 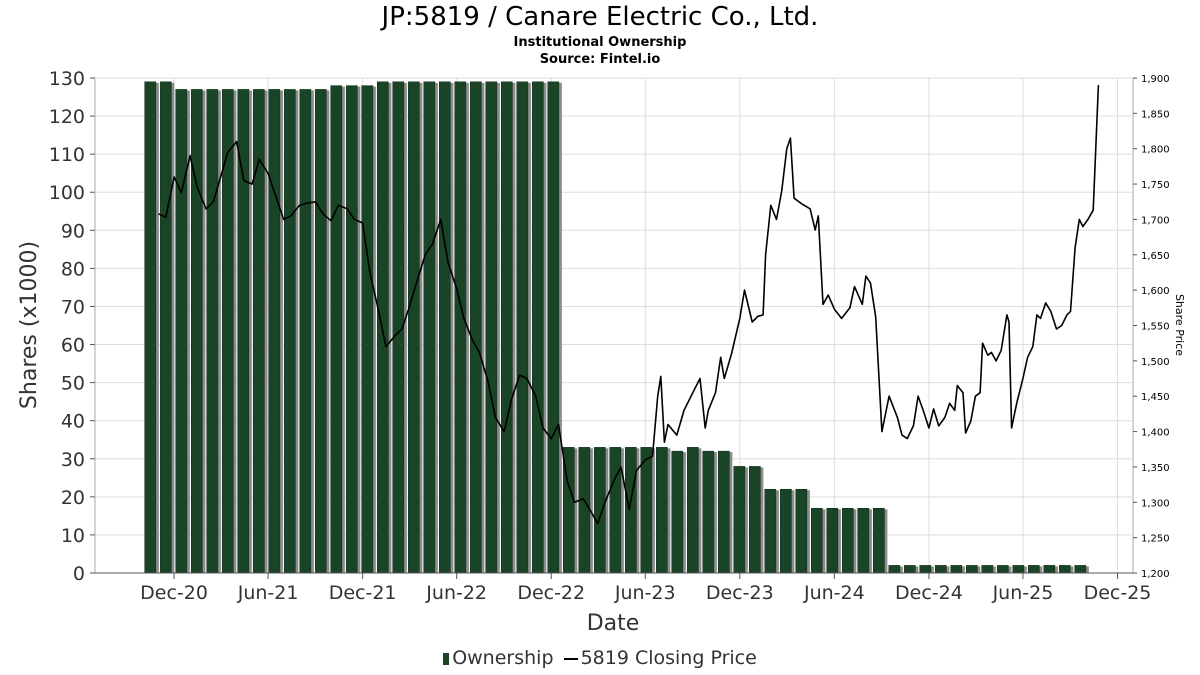 I want to click on y2-tick-label: 1,900, so click(x=1155, y=79).